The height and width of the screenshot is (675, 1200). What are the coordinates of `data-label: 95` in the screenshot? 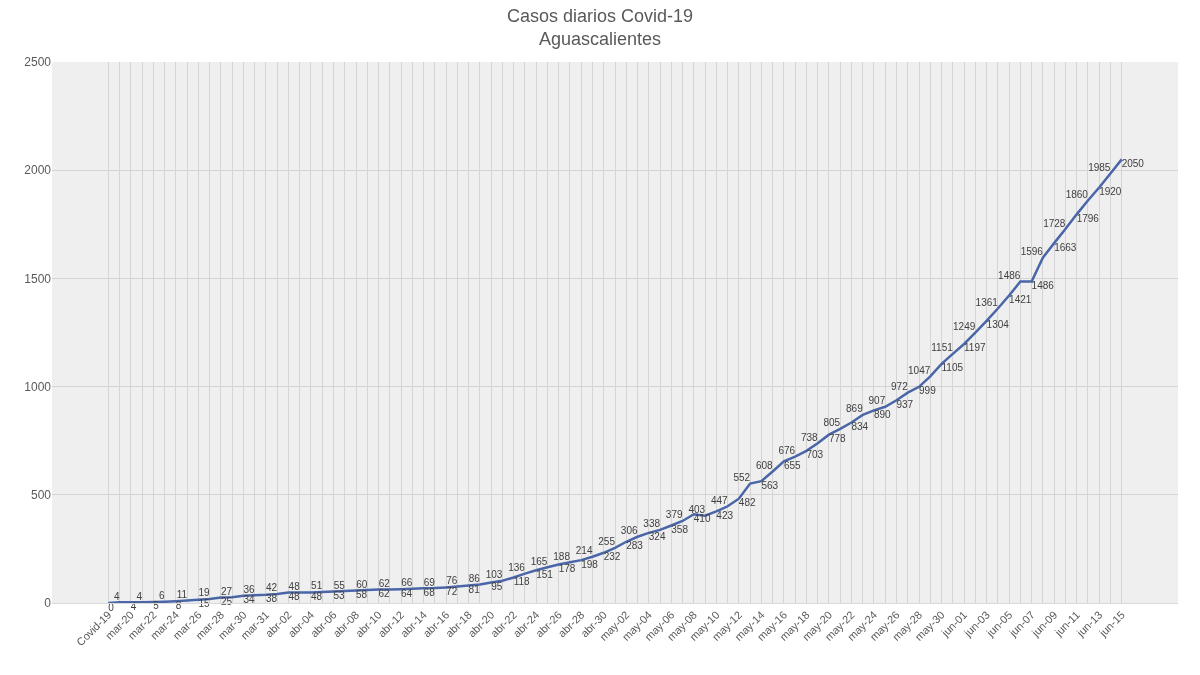 It's located at (497, 586).